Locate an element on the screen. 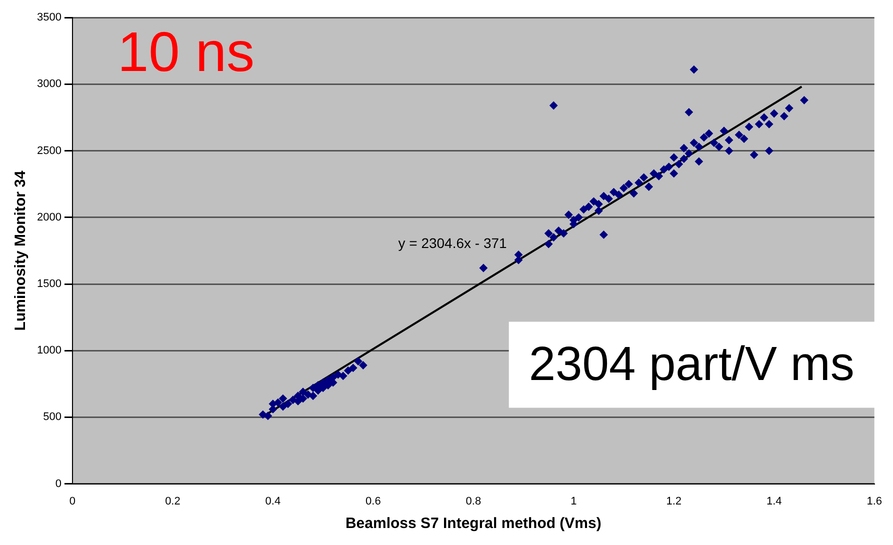 The width and height of the screenshot is (893, 545). x-tick-label: 1 is located at coordinates (573, 501).